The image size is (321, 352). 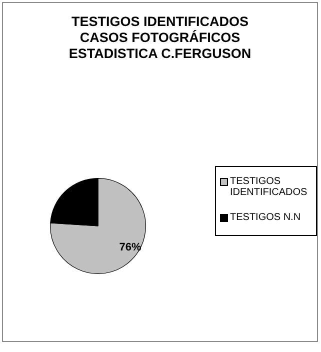 What do you see at coordinates (160, 38) in the screenshot?
I see `chart-title: TESTIGOS IDENTIFICADOS CASOS FOTOGRÁFICOS ESTADISTICA C.FERGUSON` at bounding box center [160, 38].